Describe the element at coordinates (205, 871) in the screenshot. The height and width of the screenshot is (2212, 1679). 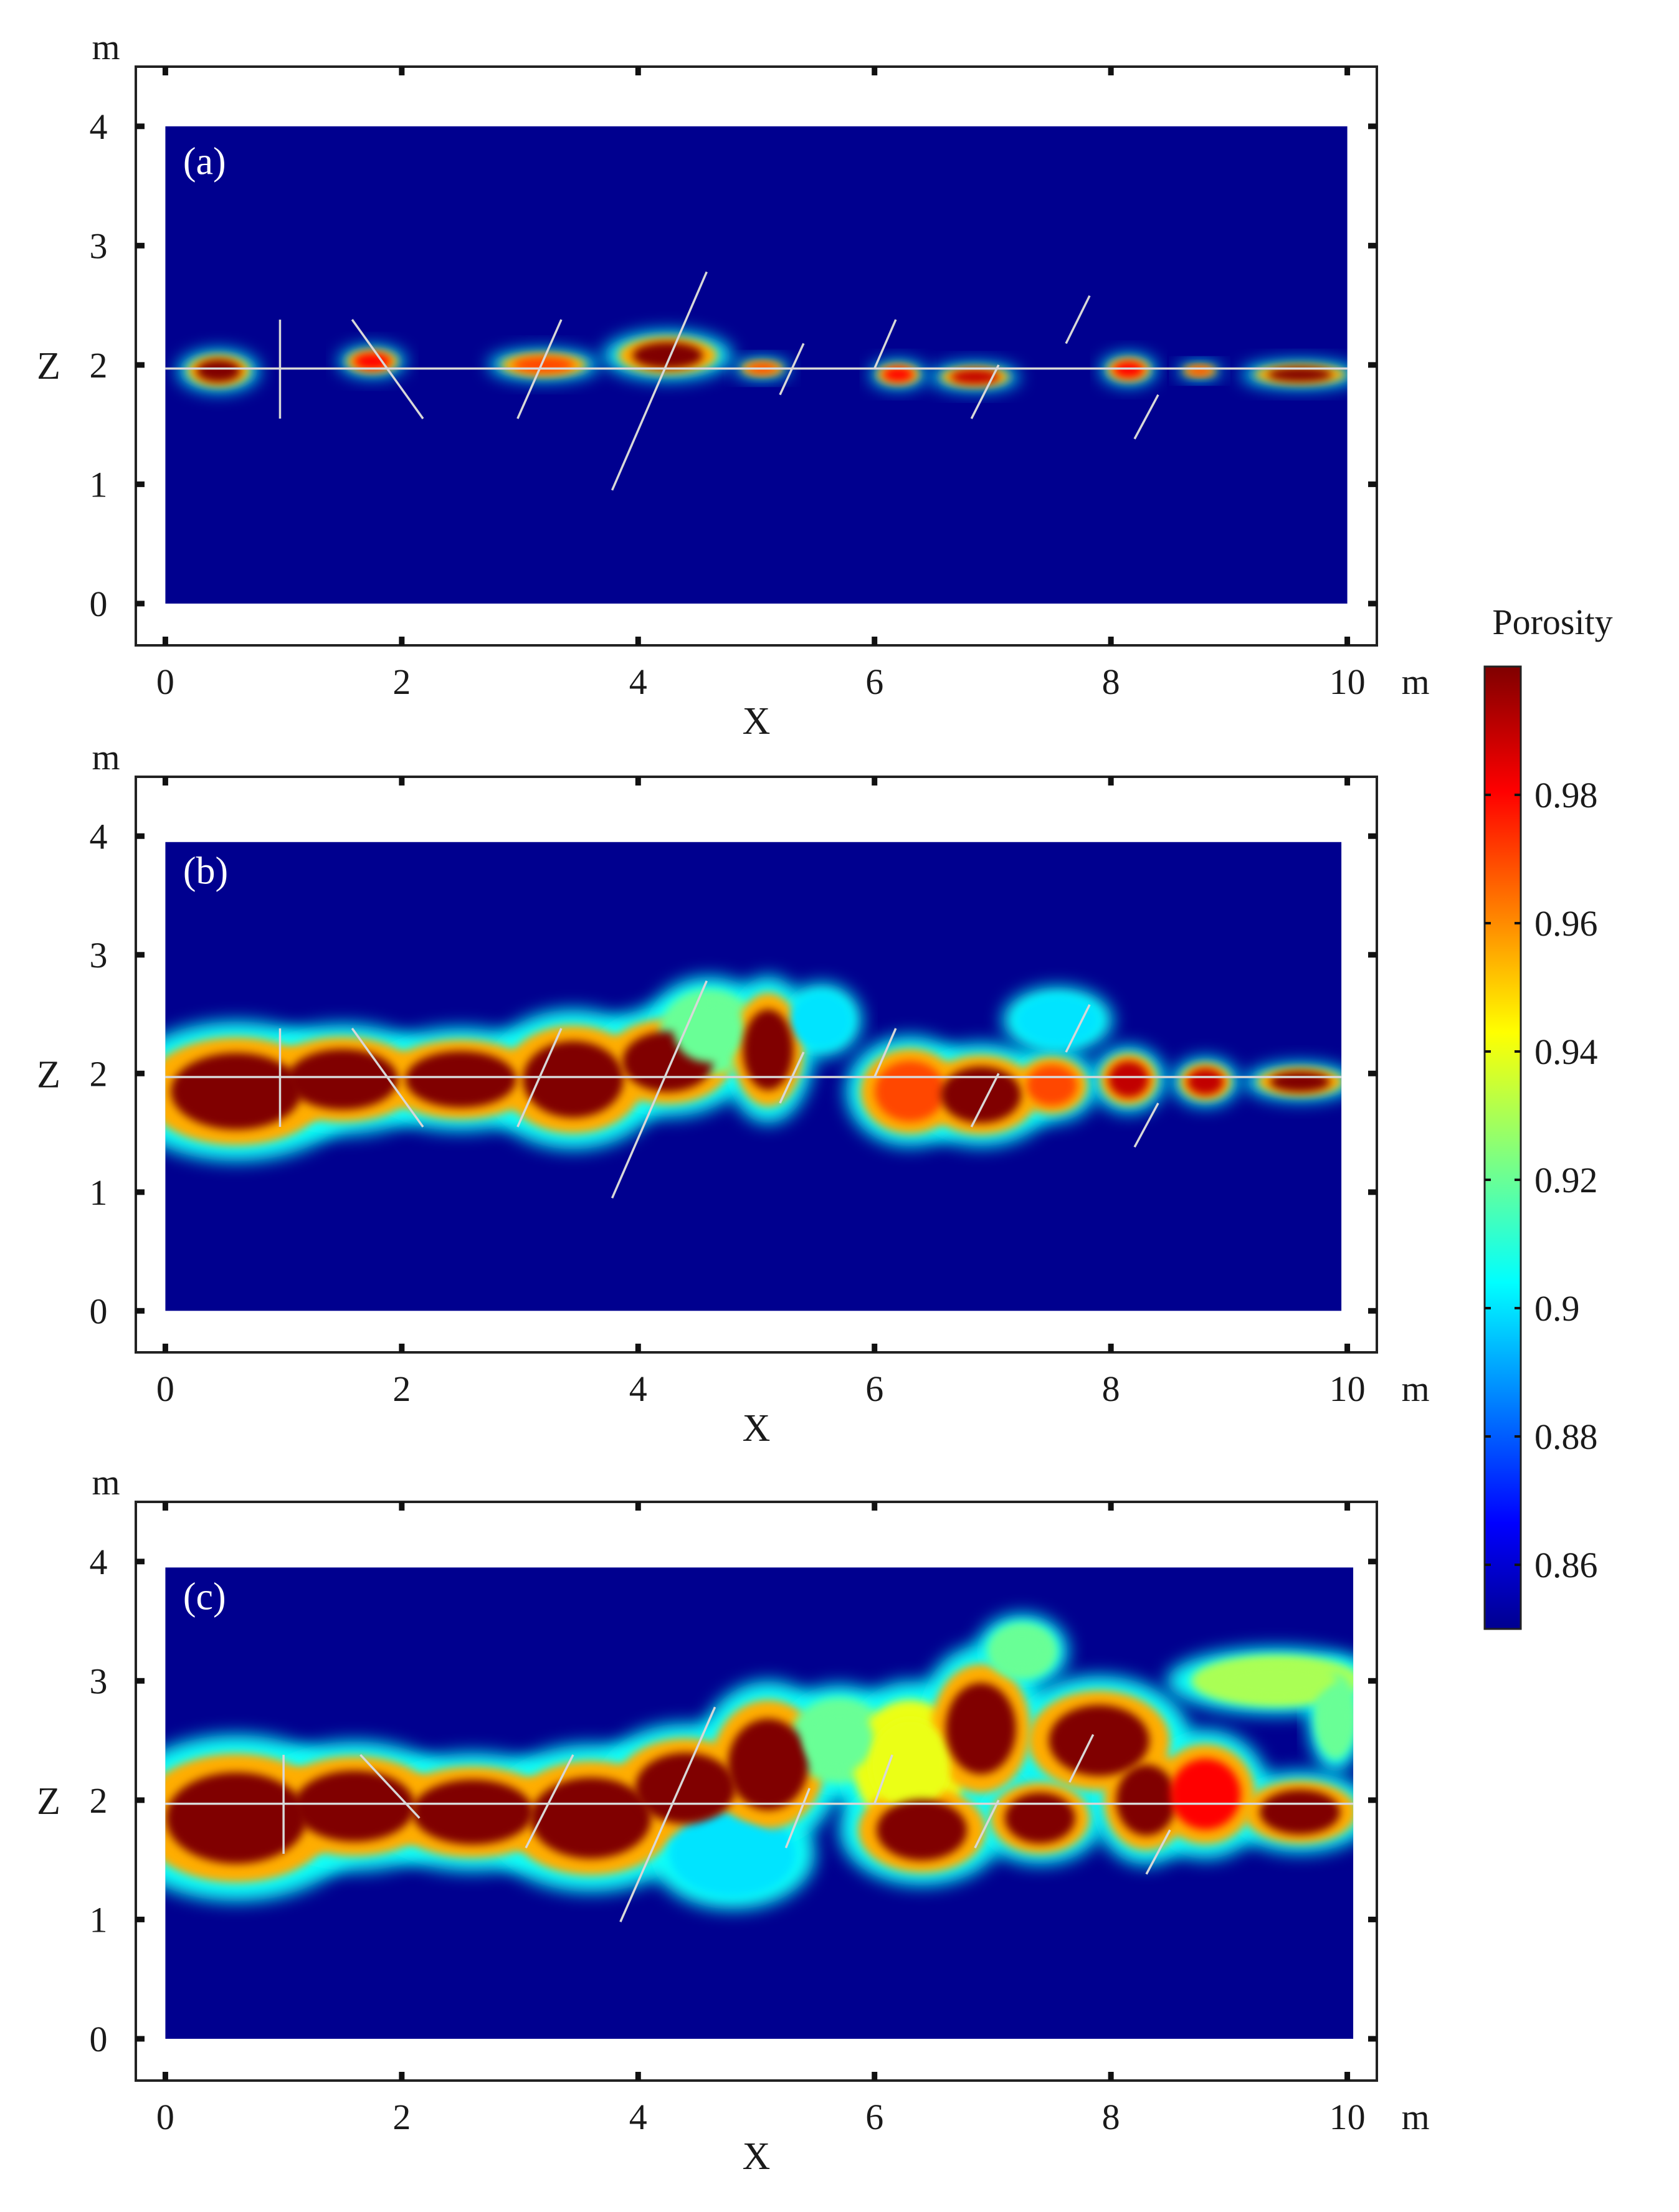
I see `panel-label: (b)` at that location.